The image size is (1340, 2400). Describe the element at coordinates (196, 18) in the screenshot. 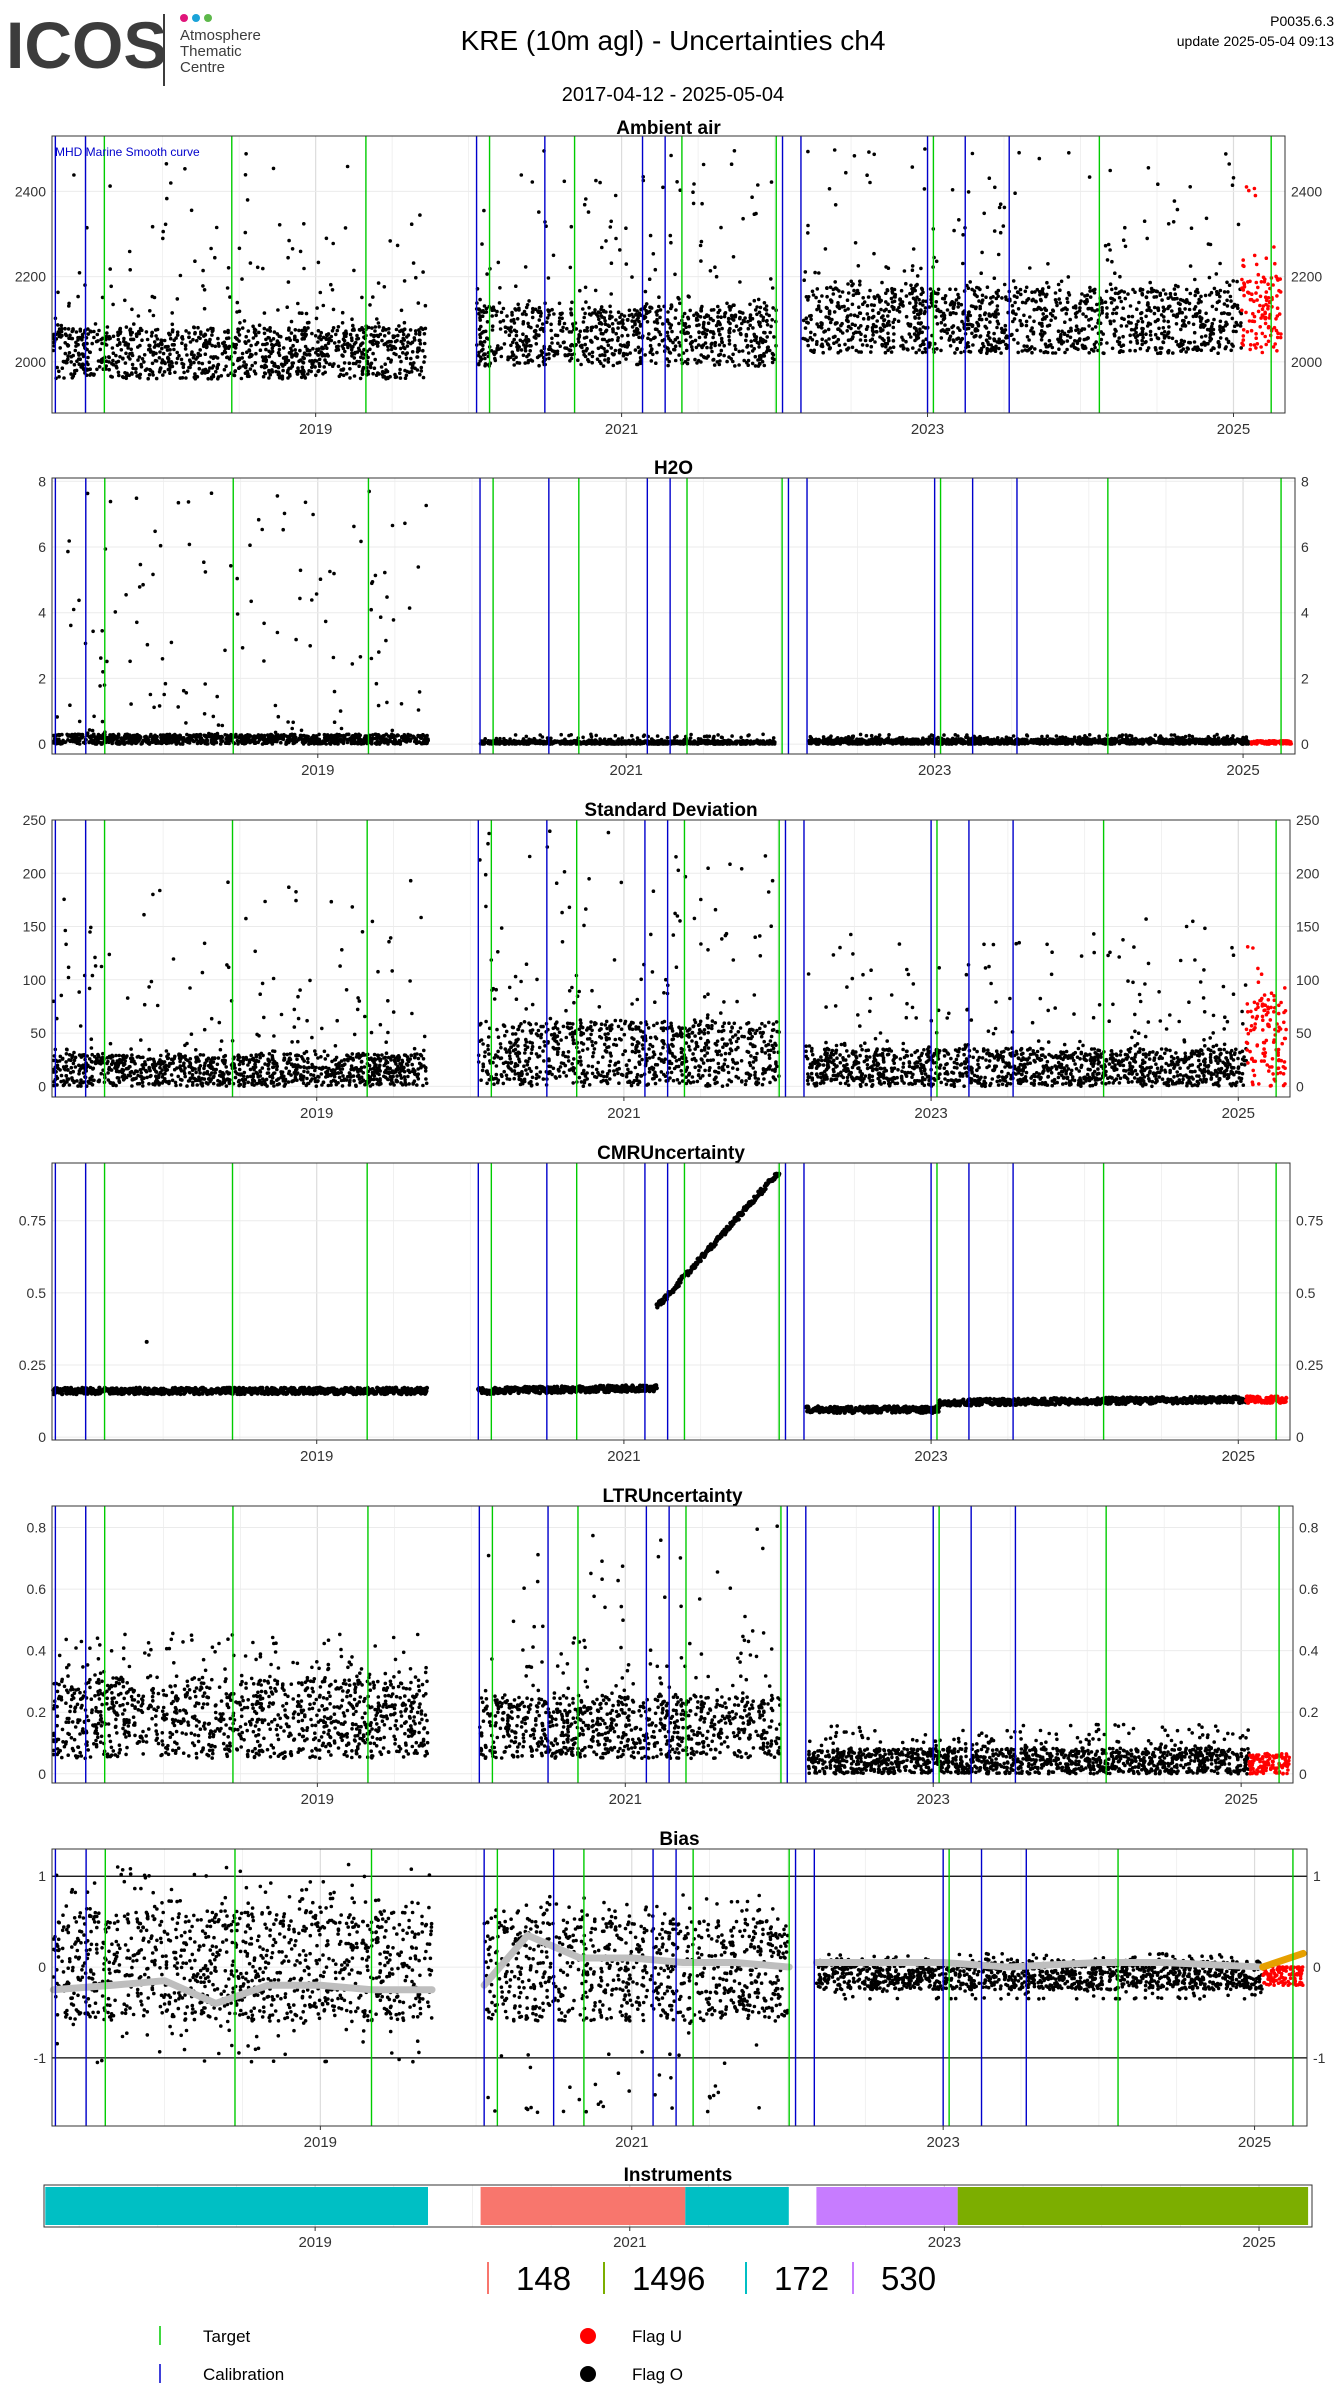

I see `logo-dot-blue` at that location.